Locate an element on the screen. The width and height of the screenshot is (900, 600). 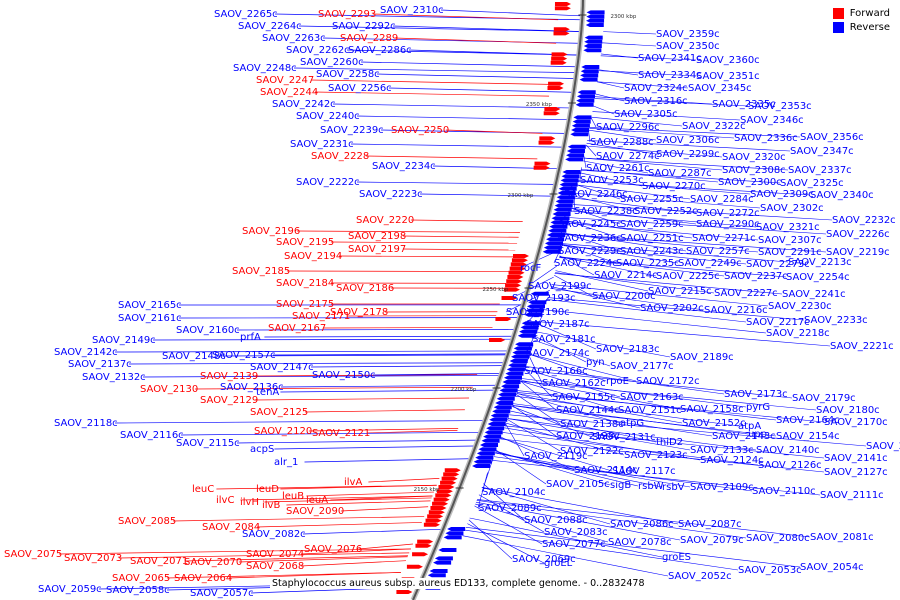
right-gene-label: SAOV_2190c is located at coordinates (538, 312).